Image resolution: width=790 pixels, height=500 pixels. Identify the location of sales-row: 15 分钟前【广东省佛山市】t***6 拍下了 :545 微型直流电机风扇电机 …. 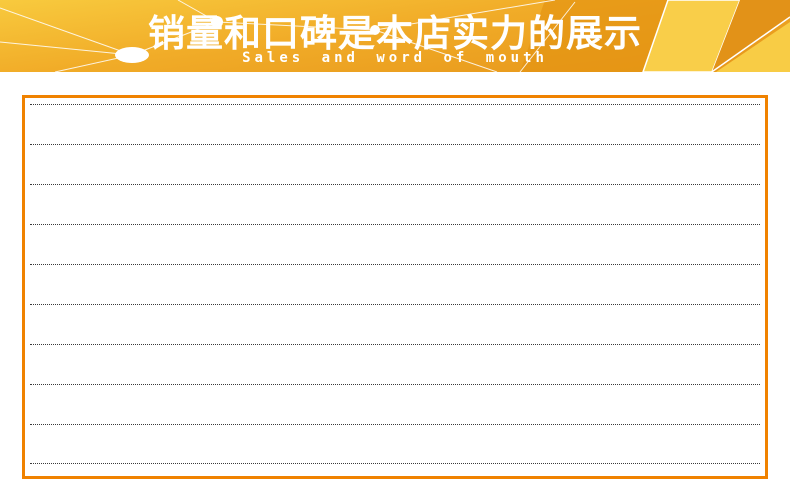
(395, 164).